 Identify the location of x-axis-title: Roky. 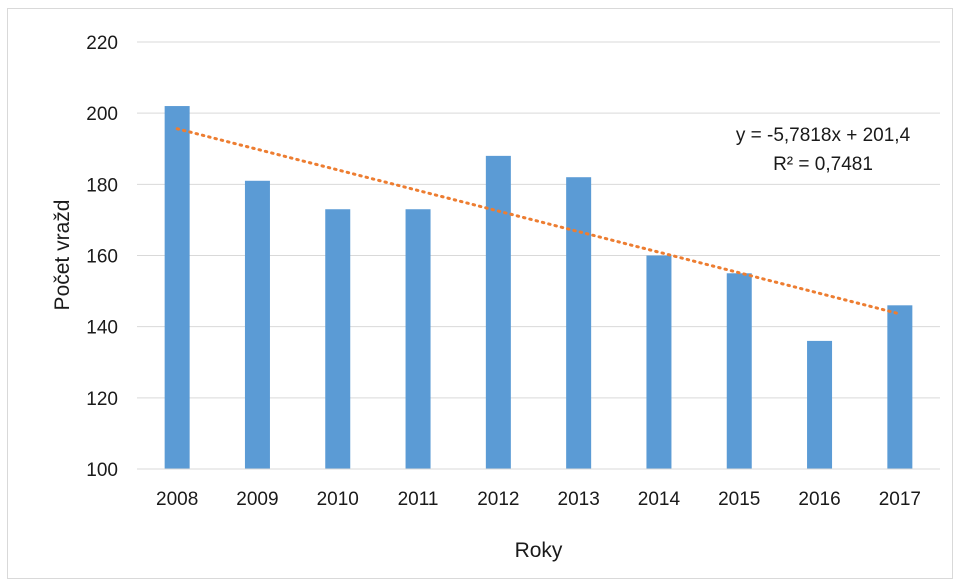
(539, 550).